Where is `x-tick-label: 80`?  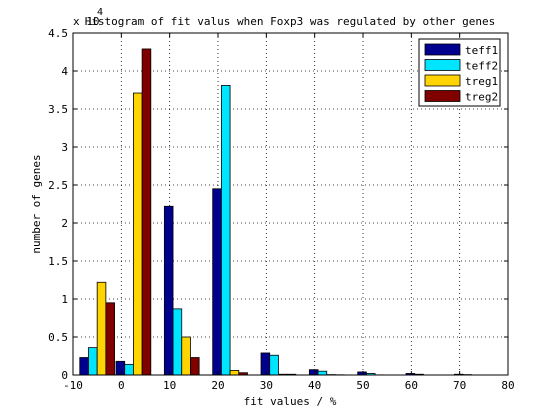 x-tick-label: 80 is located at coordinates (507, 385).